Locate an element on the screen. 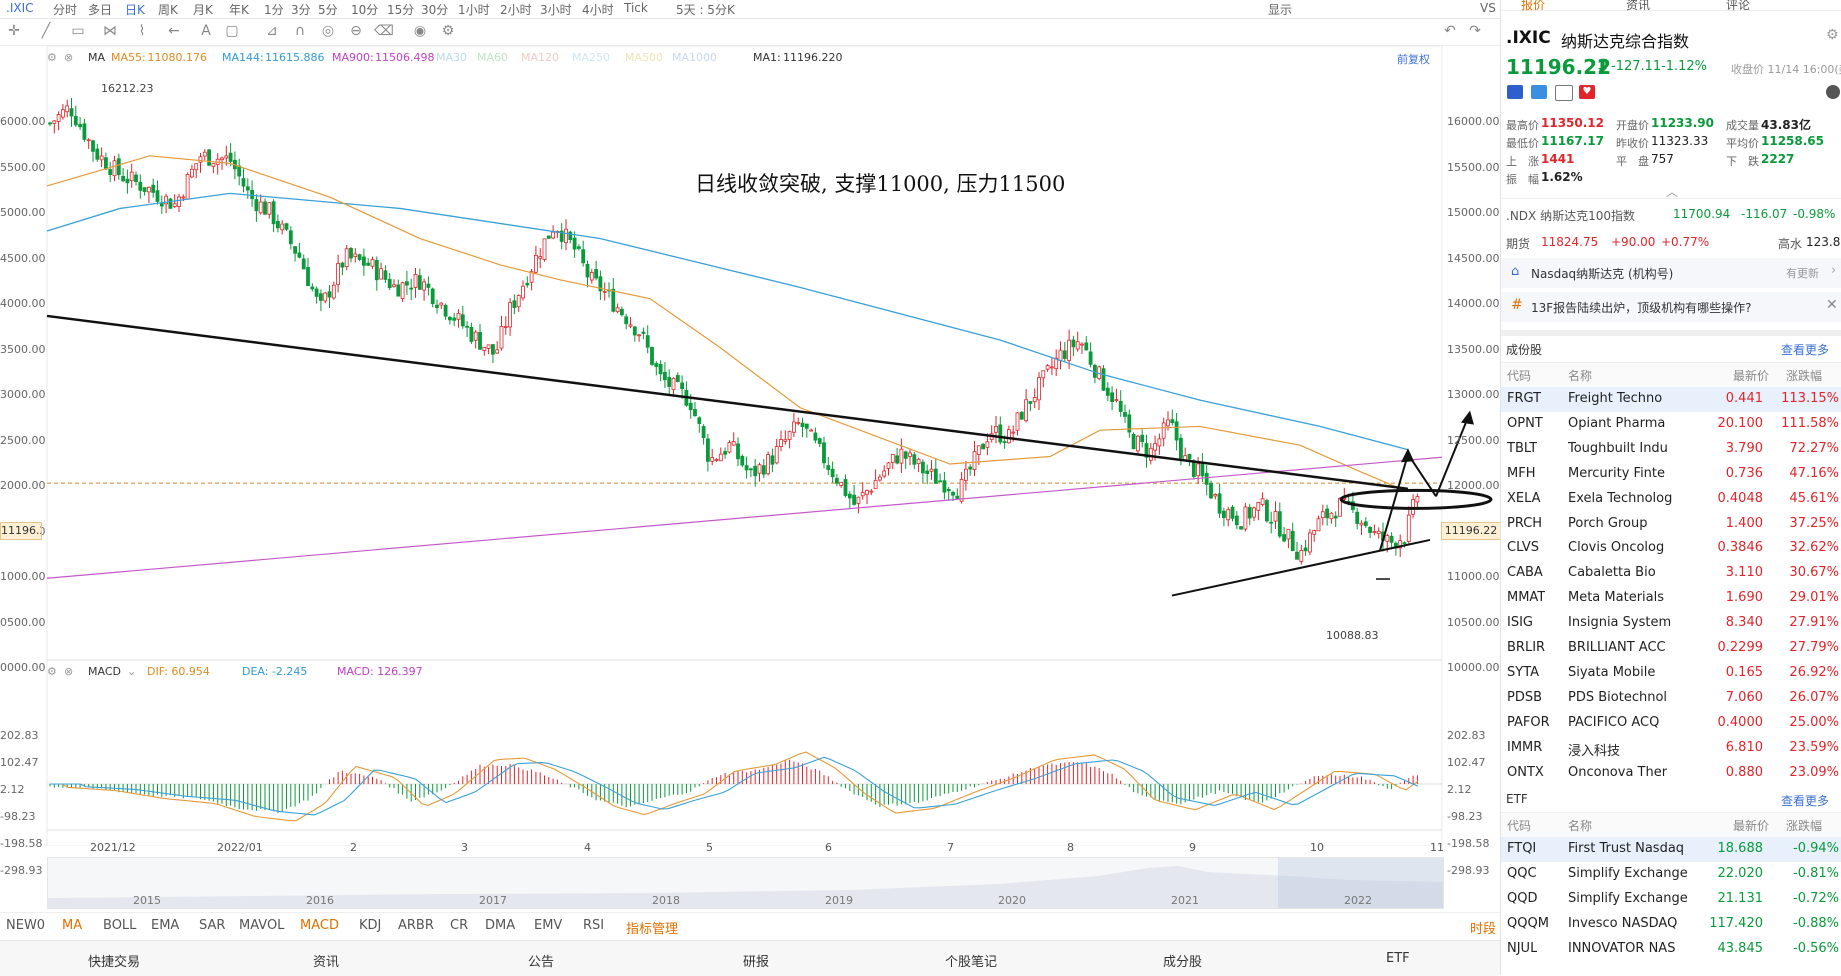 The image size is (1841, 976). bottom-tab: 公告 is located at coordinates (541, 962).